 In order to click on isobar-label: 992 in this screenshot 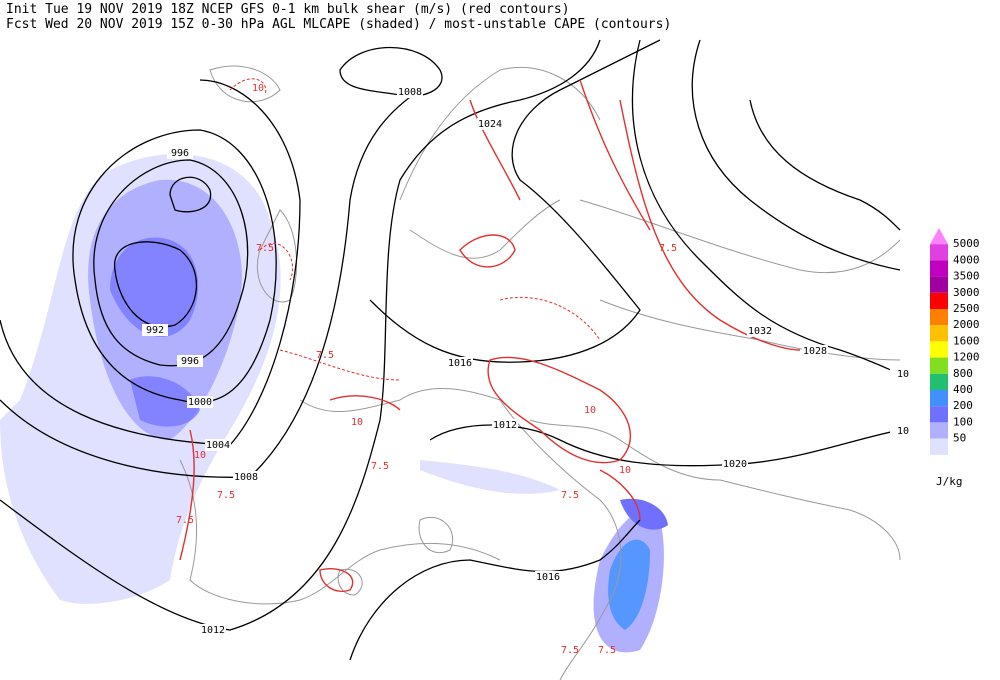, I will do `click(155, 330)`.